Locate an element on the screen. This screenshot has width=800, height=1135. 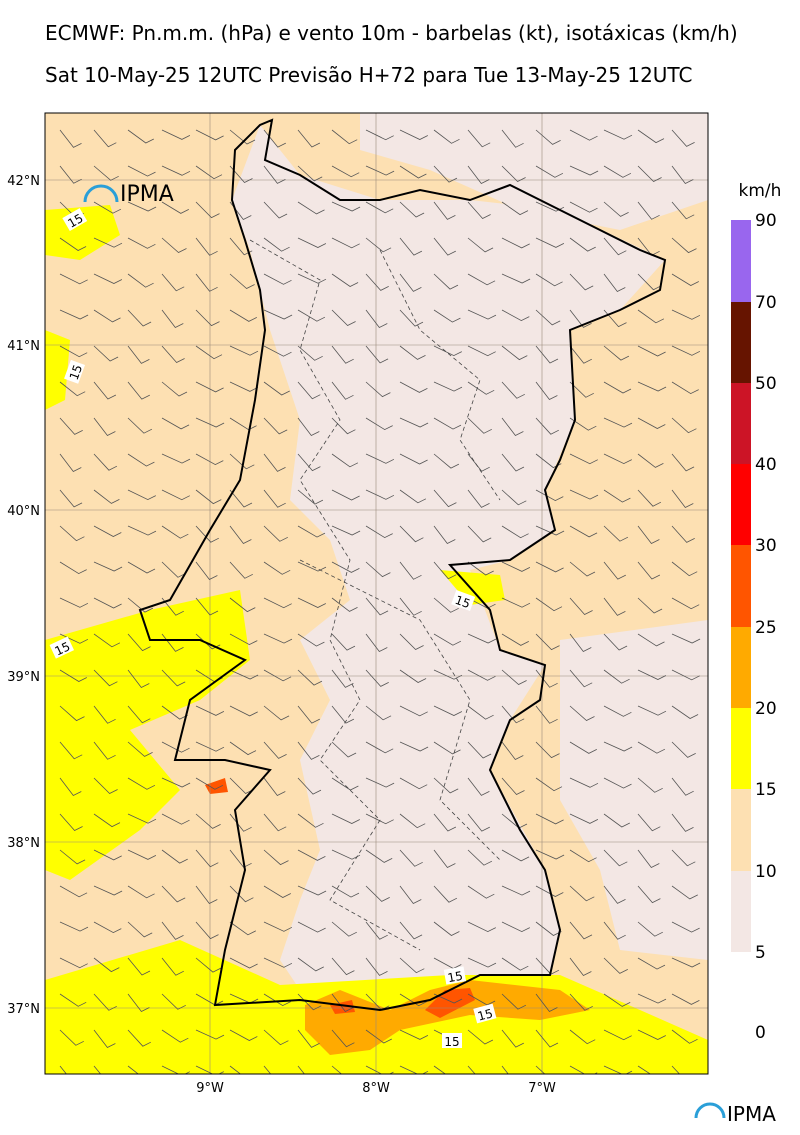
colorbar-tick-label: 20 is located at coordinates (766, 709).